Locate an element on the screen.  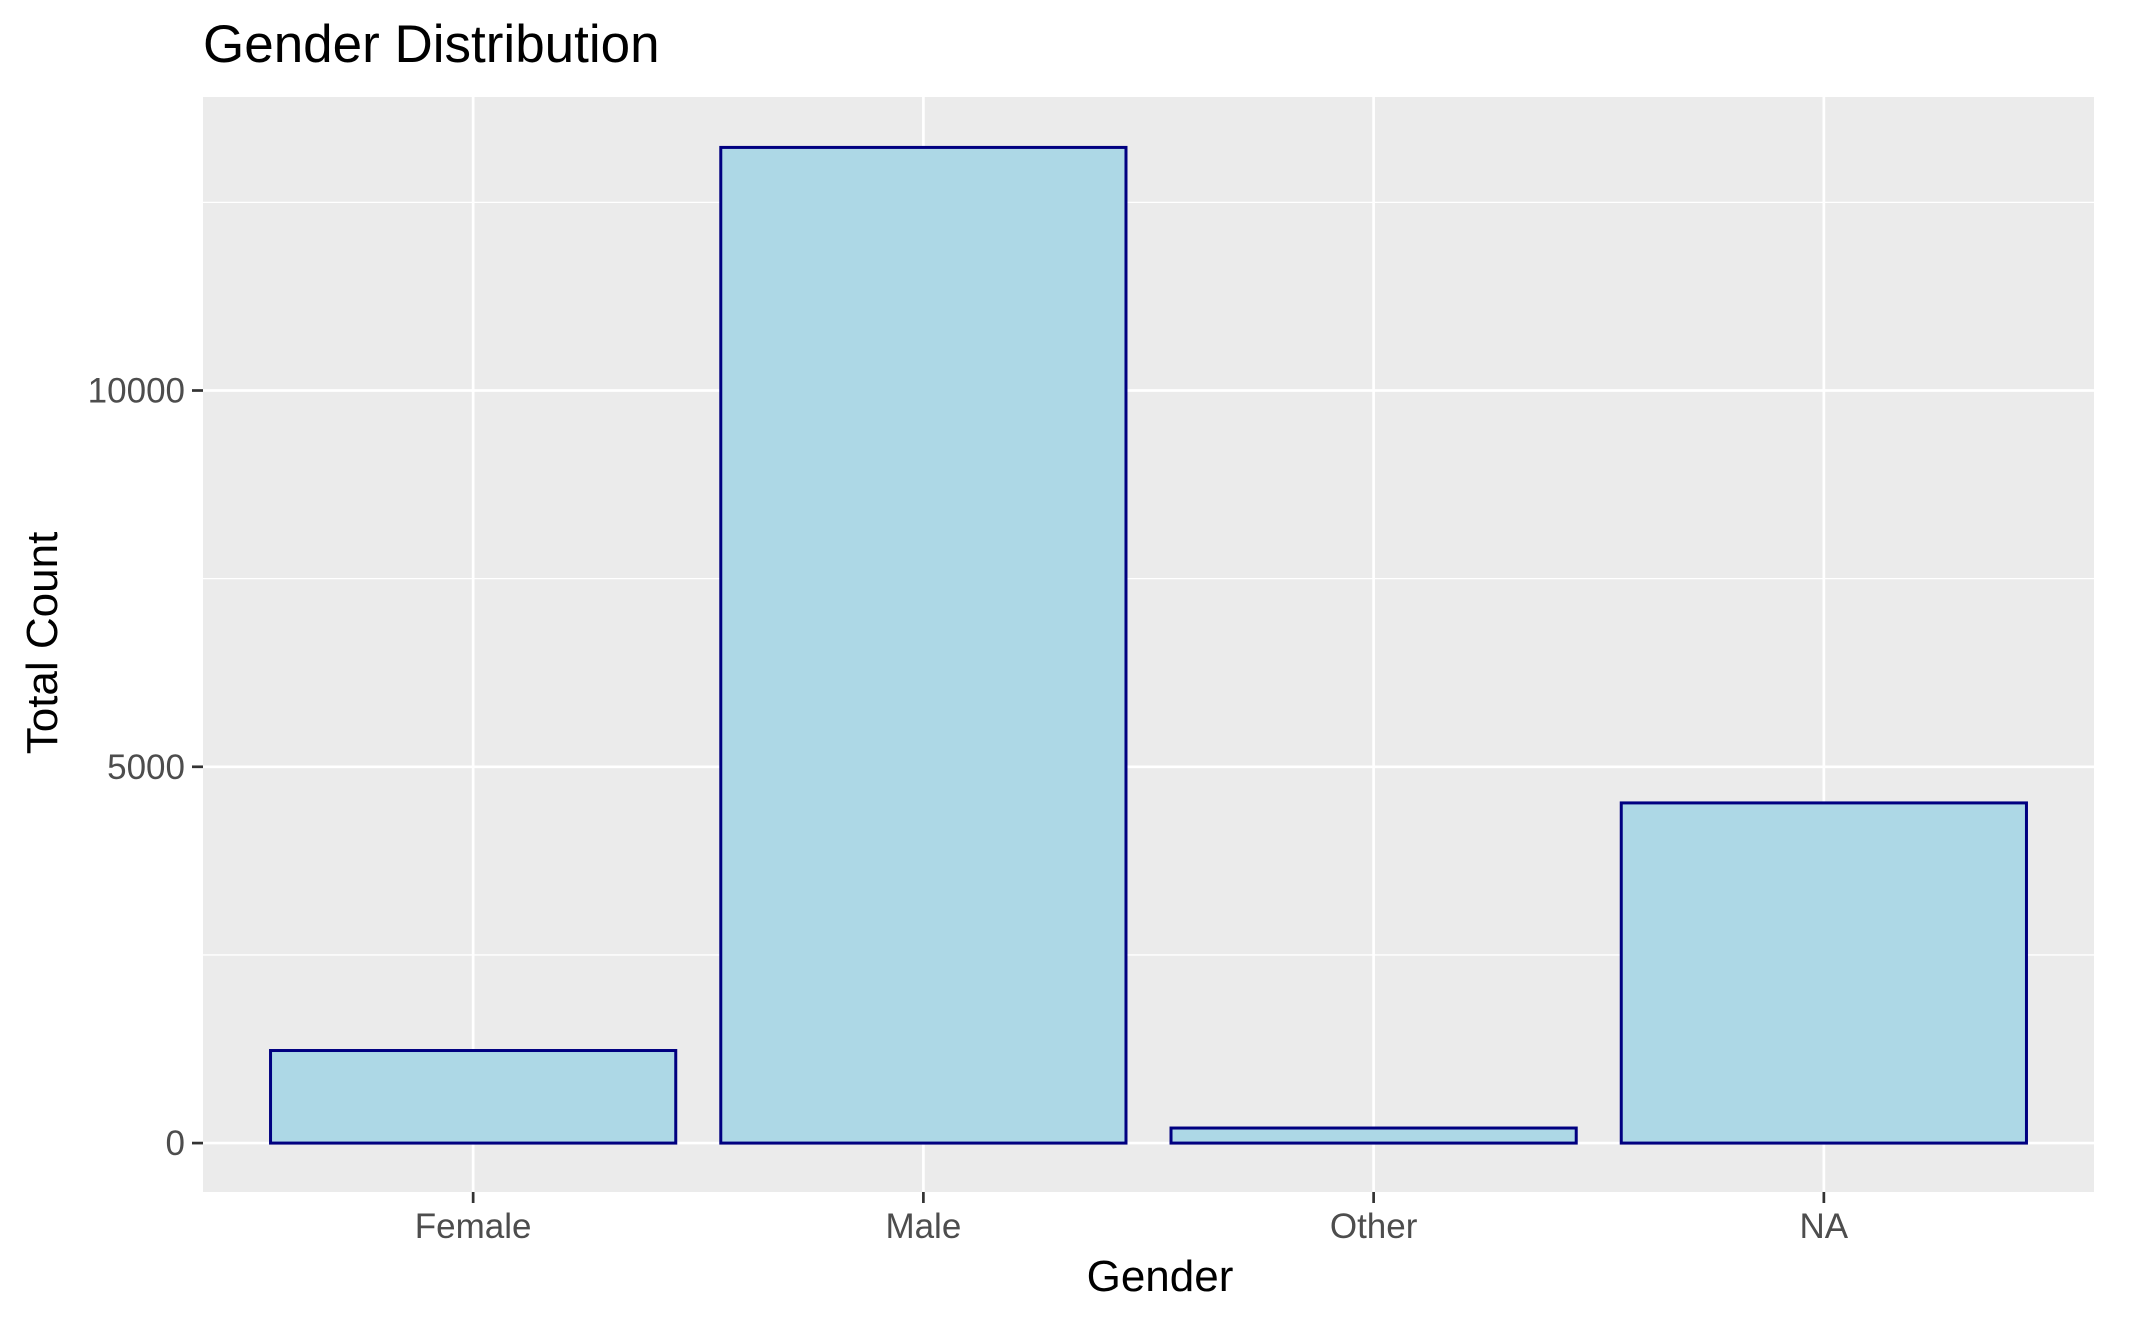
bar-female is located at coordinates (473, 1097).